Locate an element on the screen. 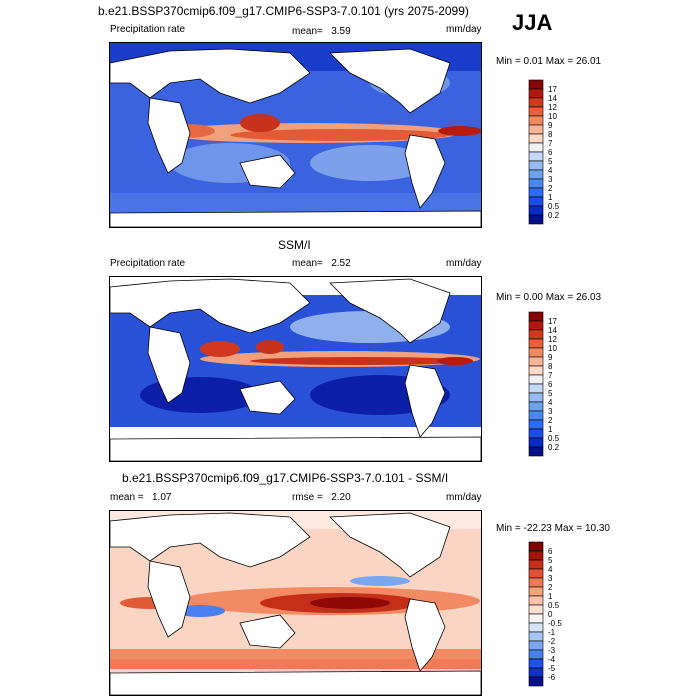  panel3-mean: mean = 1.07 is located at coordinates (140, 497).